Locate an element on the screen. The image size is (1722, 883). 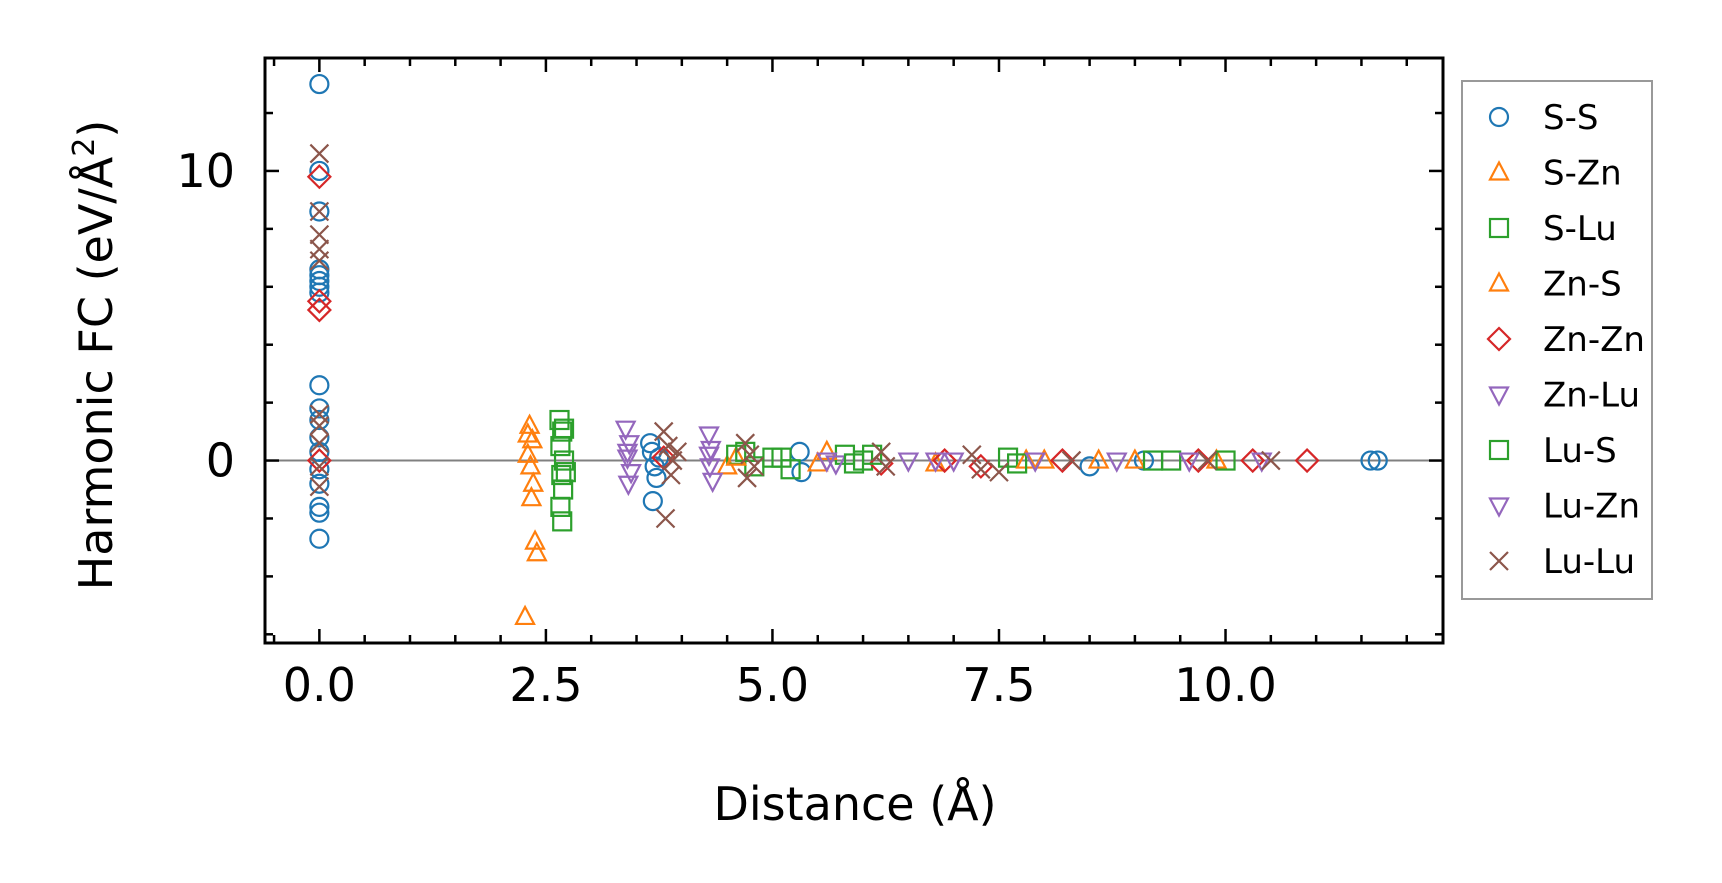
legend-item-s-s: S-S is located at coordinates (1543, 118).